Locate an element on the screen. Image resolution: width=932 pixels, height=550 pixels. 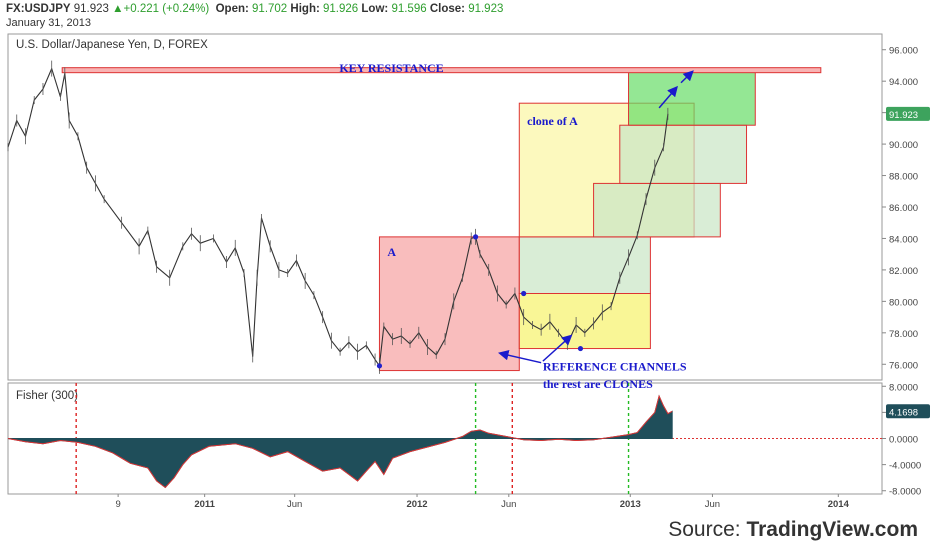
main-y-tick-label: 84.000 is located at coordinates (903, 239).